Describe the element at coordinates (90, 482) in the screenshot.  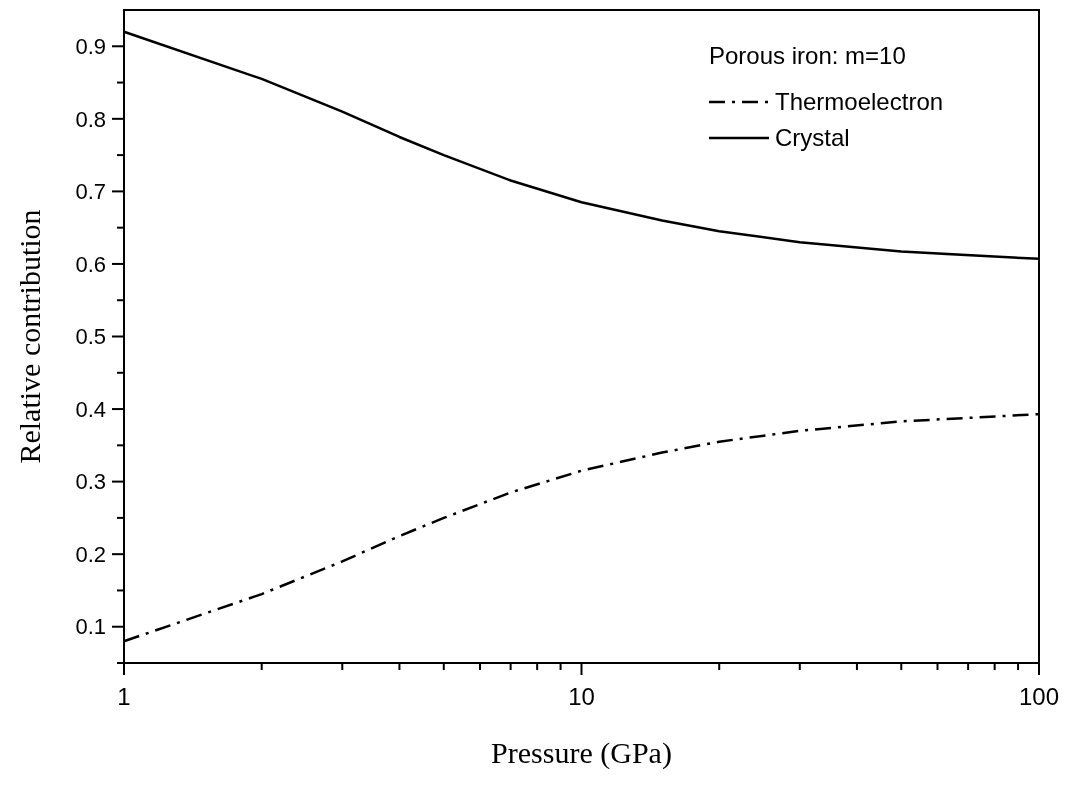
I see `y-tick-label: 0.3` at that location.